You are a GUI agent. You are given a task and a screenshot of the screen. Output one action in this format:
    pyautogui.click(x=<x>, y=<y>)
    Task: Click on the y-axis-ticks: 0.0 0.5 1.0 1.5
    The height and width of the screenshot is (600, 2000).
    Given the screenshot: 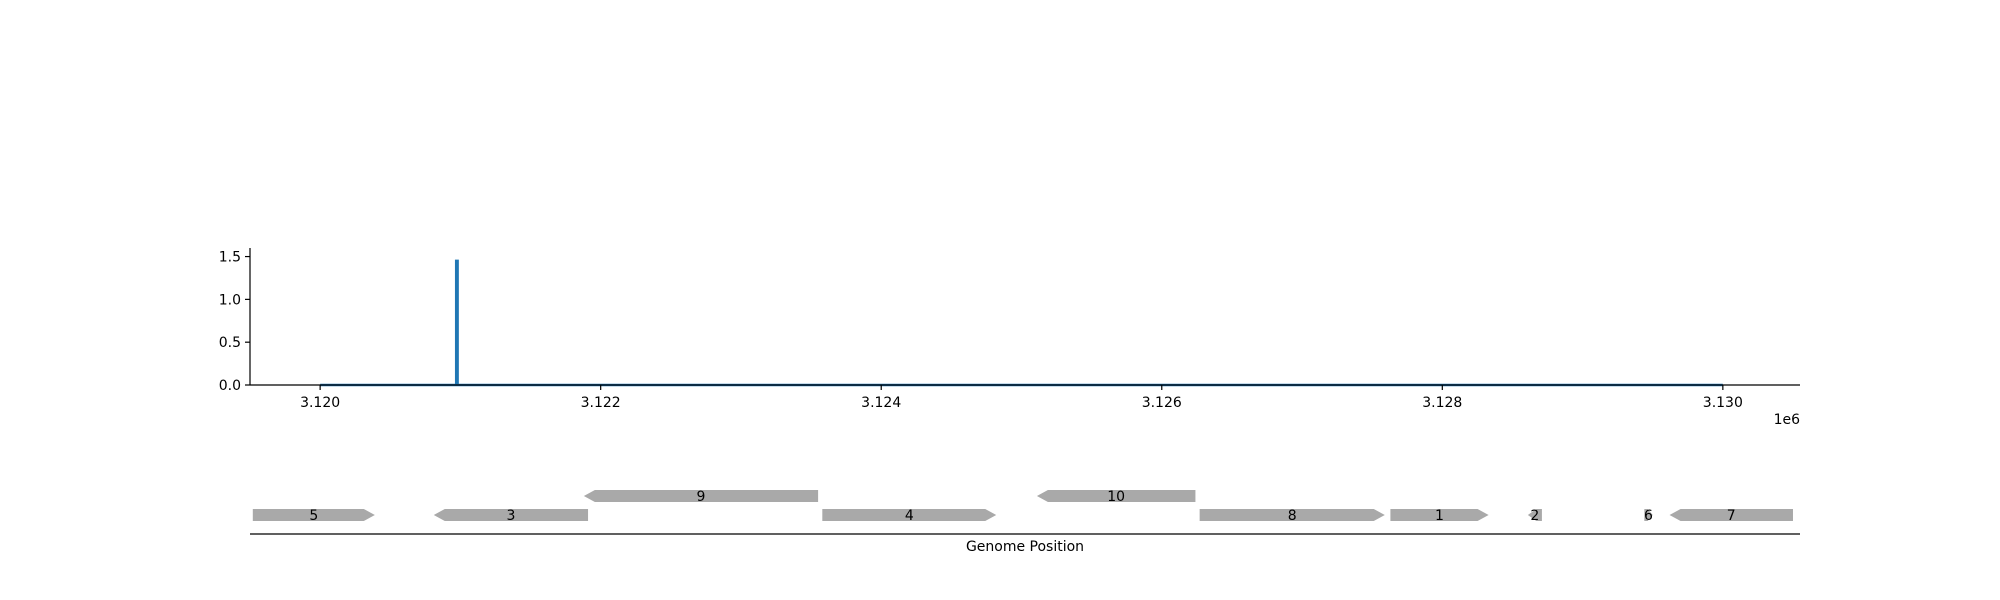 What is the action you would take?
    pyautogui.click(x=234, y=322)
    